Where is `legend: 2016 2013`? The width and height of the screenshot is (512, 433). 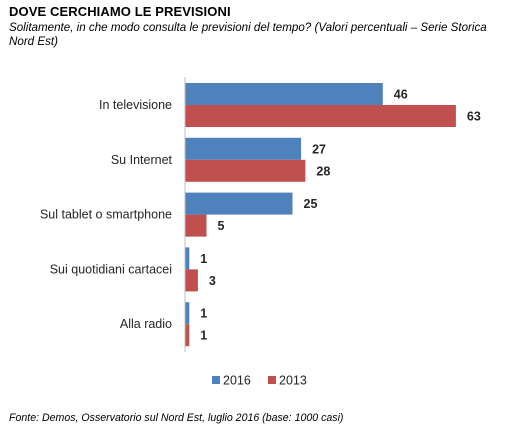 legend: 2016 2013 is located at coordinates (259, 381).